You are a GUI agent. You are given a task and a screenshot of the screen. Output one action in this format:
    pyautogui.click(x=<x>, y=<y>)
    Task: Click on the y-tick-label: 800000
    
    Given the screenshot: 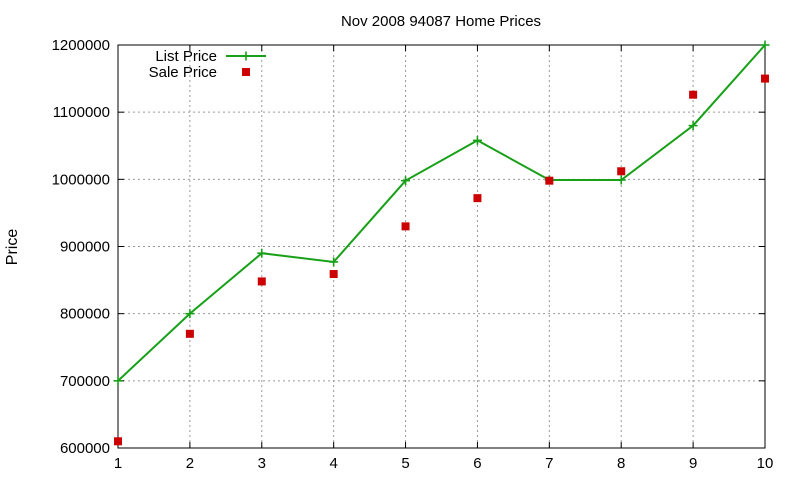 What is the action you would take?
    pyautogui.click(x=85, y=314)
    